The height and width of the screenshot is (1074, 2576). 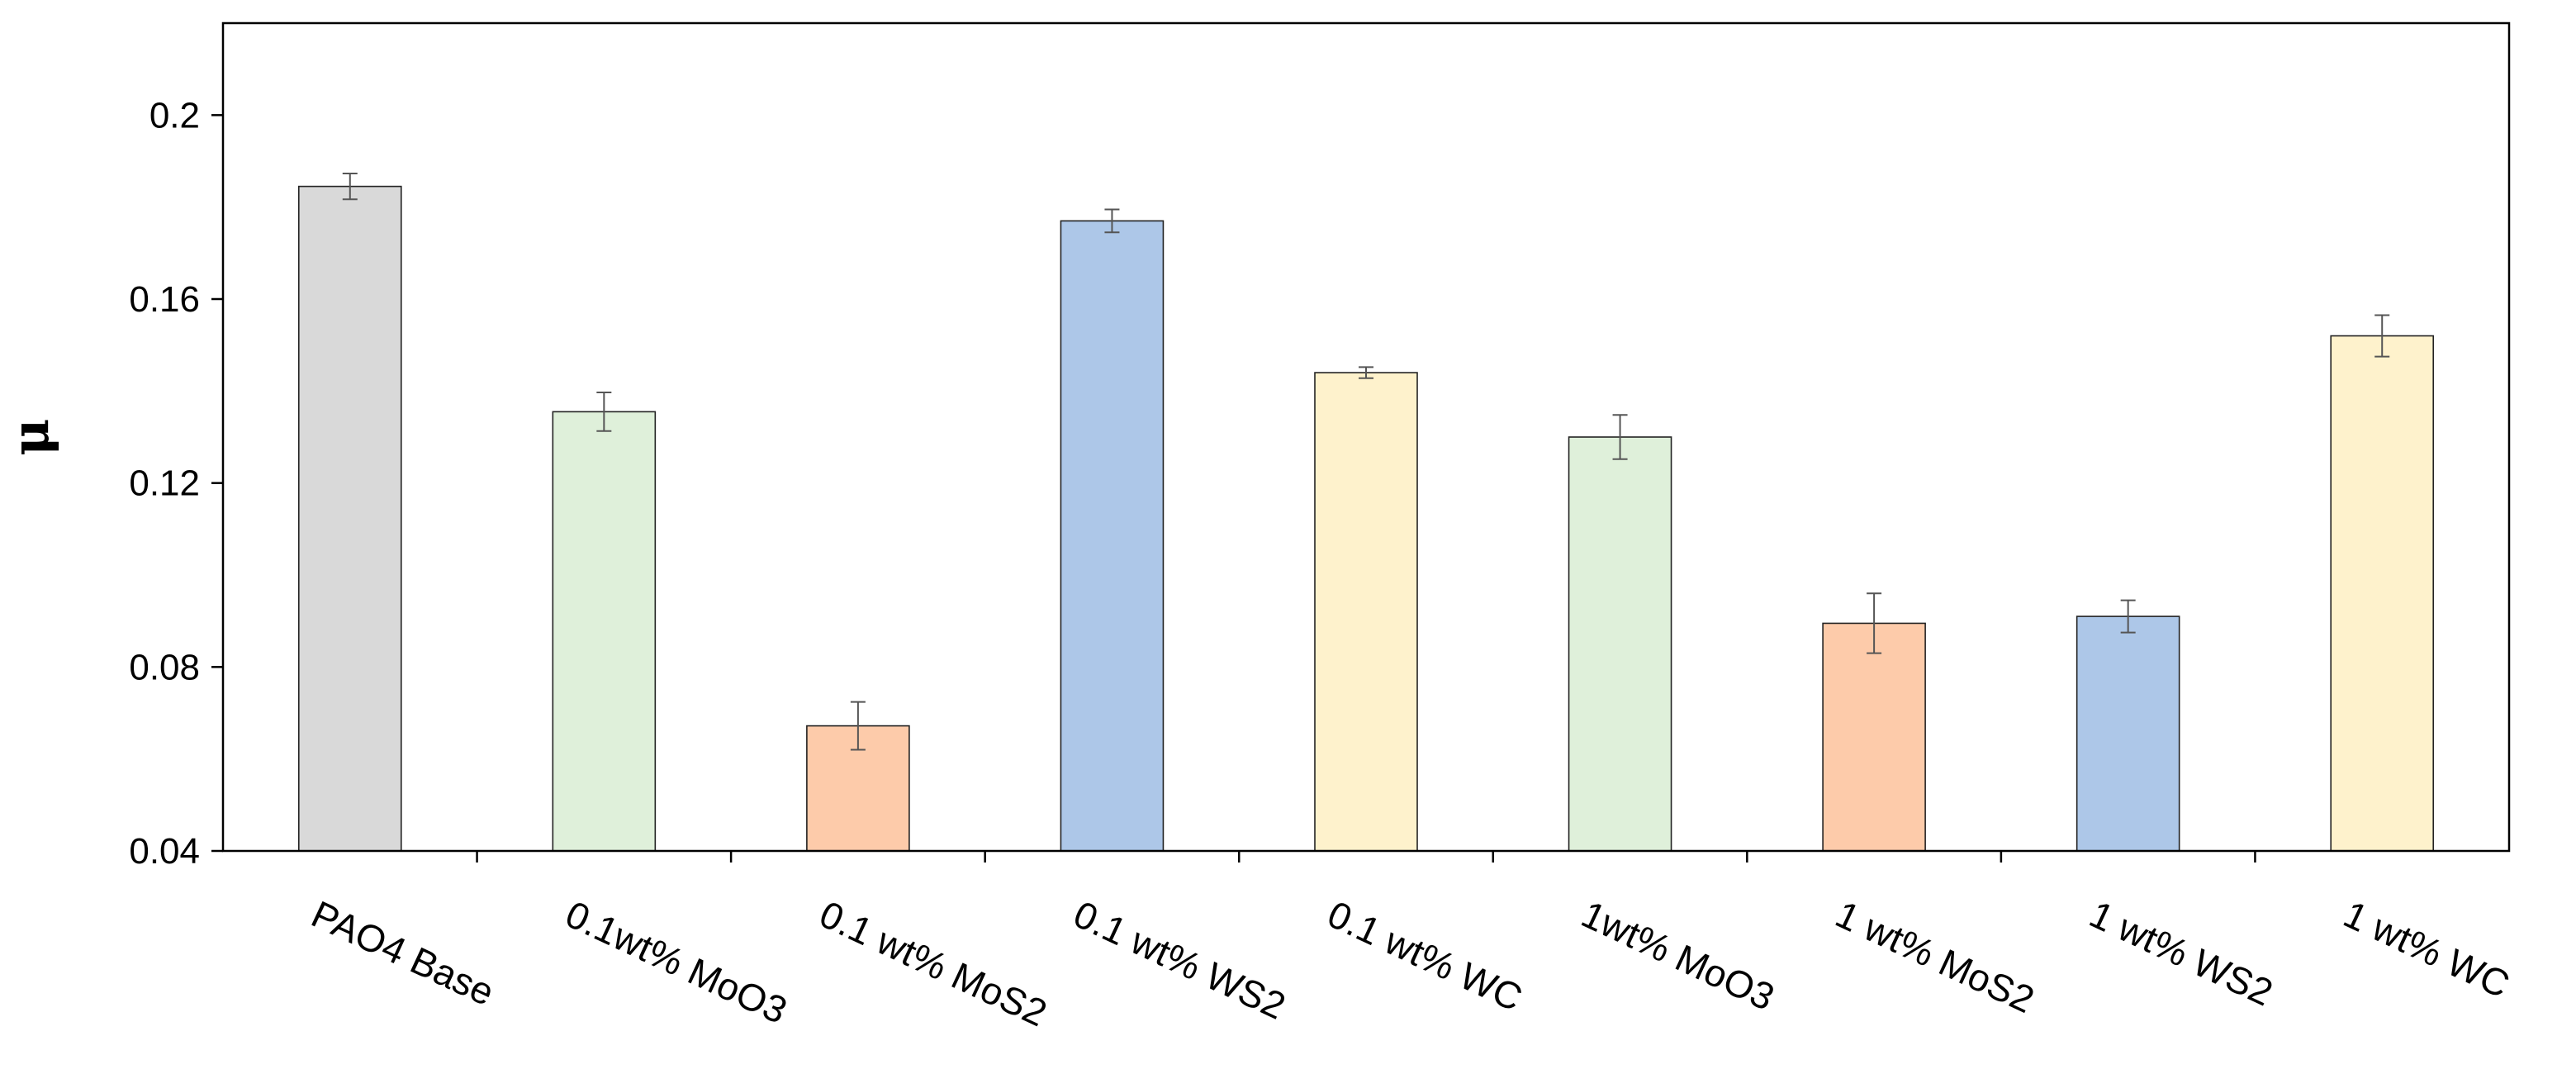 I want to click on x-tick-label: PAO4 Base, so click(x=403, y=953).